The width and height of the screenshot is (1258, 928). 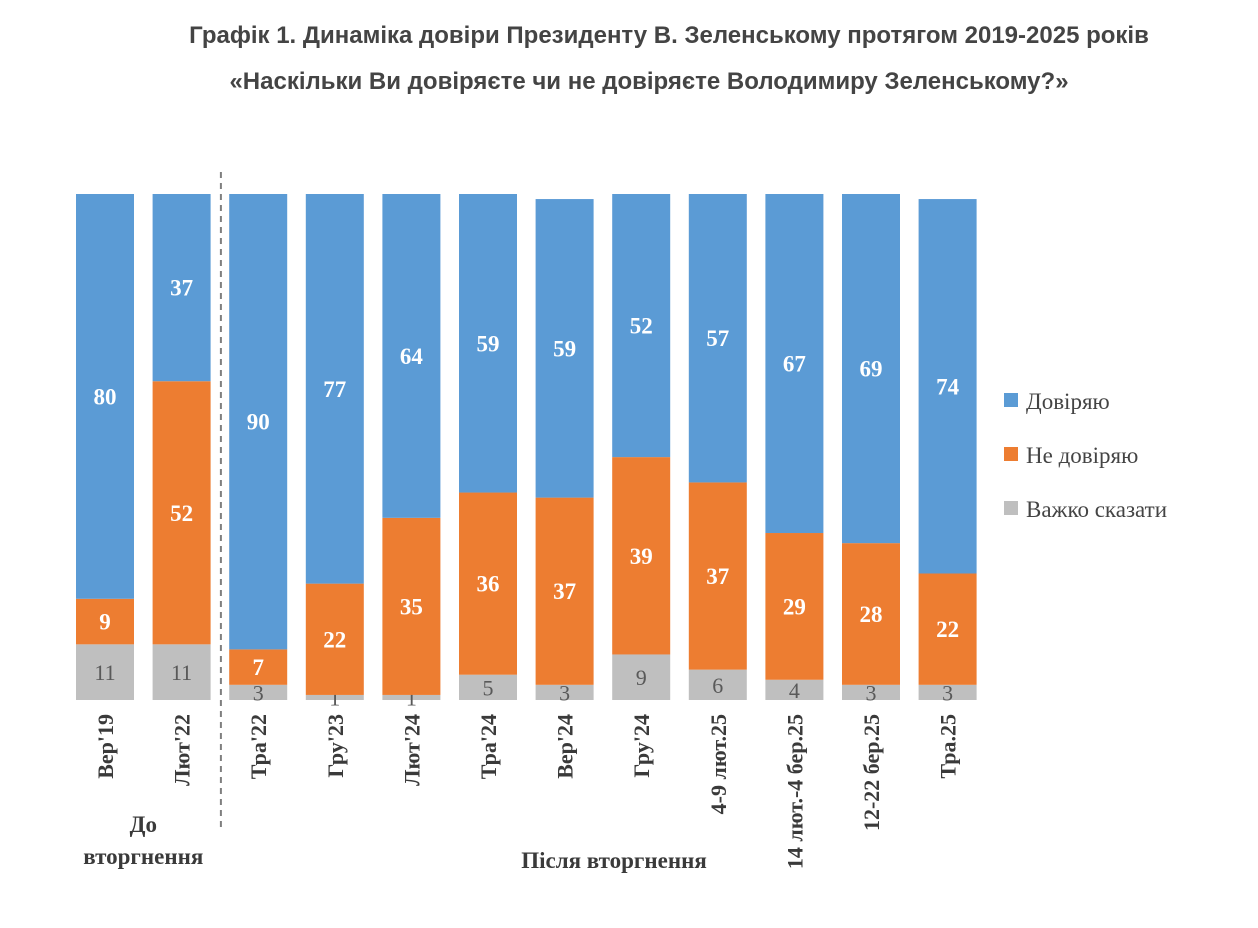 I want to click on group-label-before-1: вторгнення, so click(x=143, y=856).